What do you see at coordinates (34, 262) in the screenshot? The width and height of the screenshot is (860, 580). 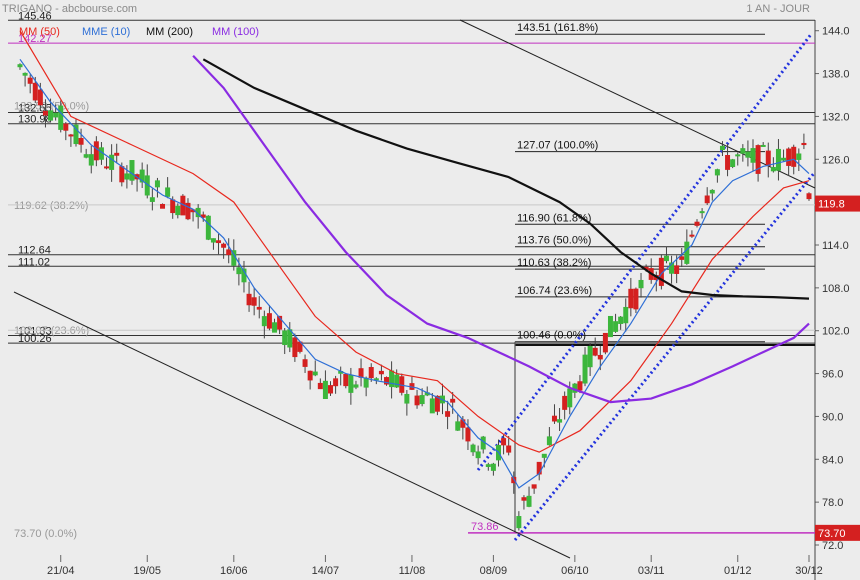 I see `level-label: 111.02` at bounding box center [34, 262].